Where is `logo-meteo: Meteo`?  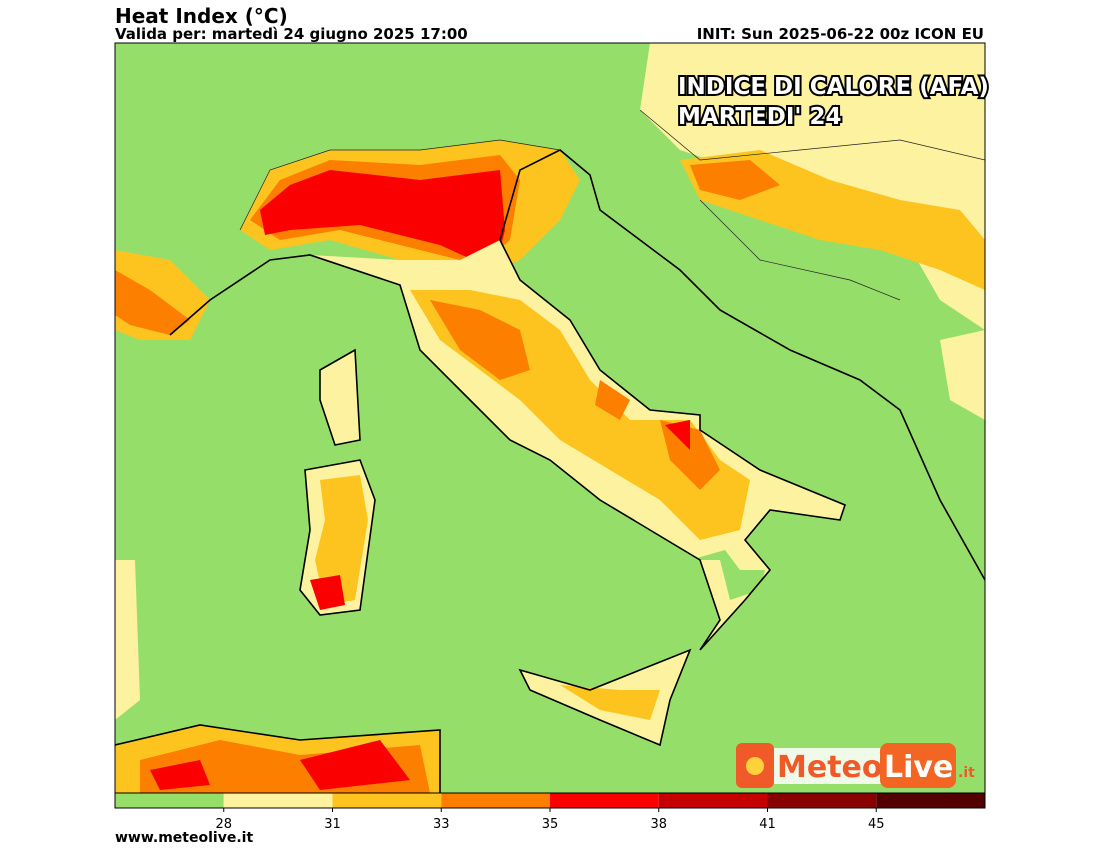 logo-meteo: Meteo is located at coordinates (830, 767).